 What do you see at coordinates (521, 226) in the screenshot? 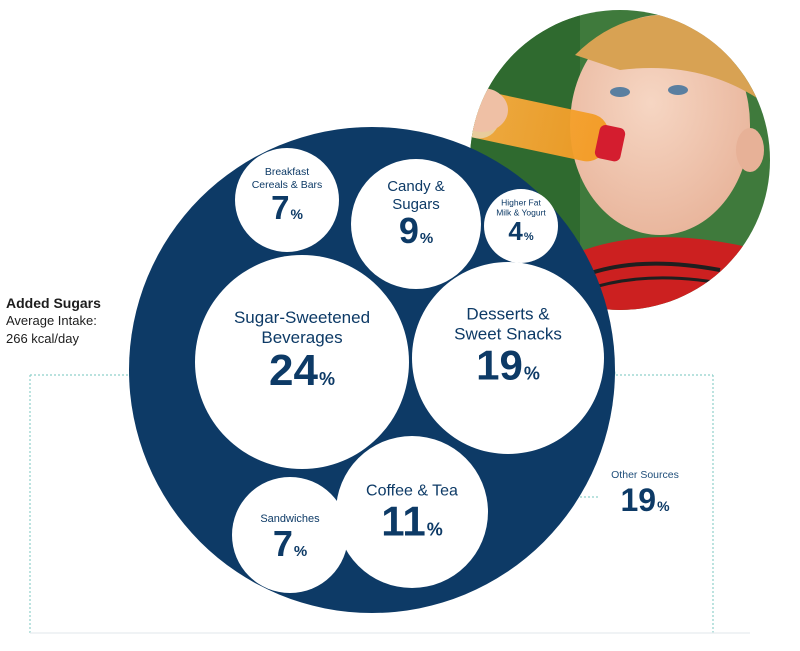
I see `bubble-higher-fat-milk-yogurt-circle` at bounding box center [521, 226].